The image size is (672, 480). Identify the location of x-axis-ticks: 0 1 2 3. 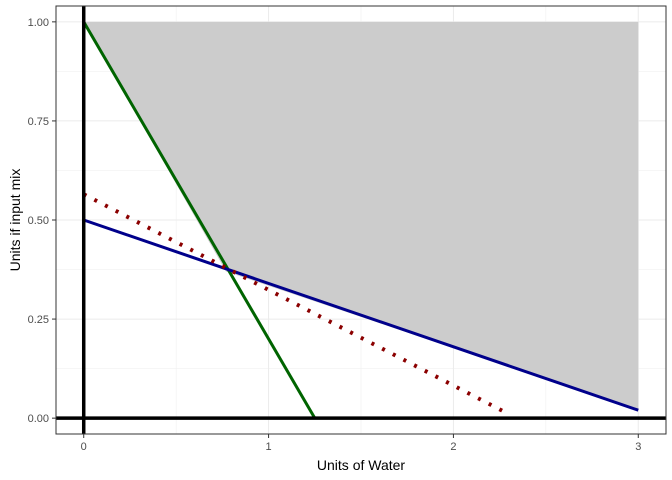
(361, 443).